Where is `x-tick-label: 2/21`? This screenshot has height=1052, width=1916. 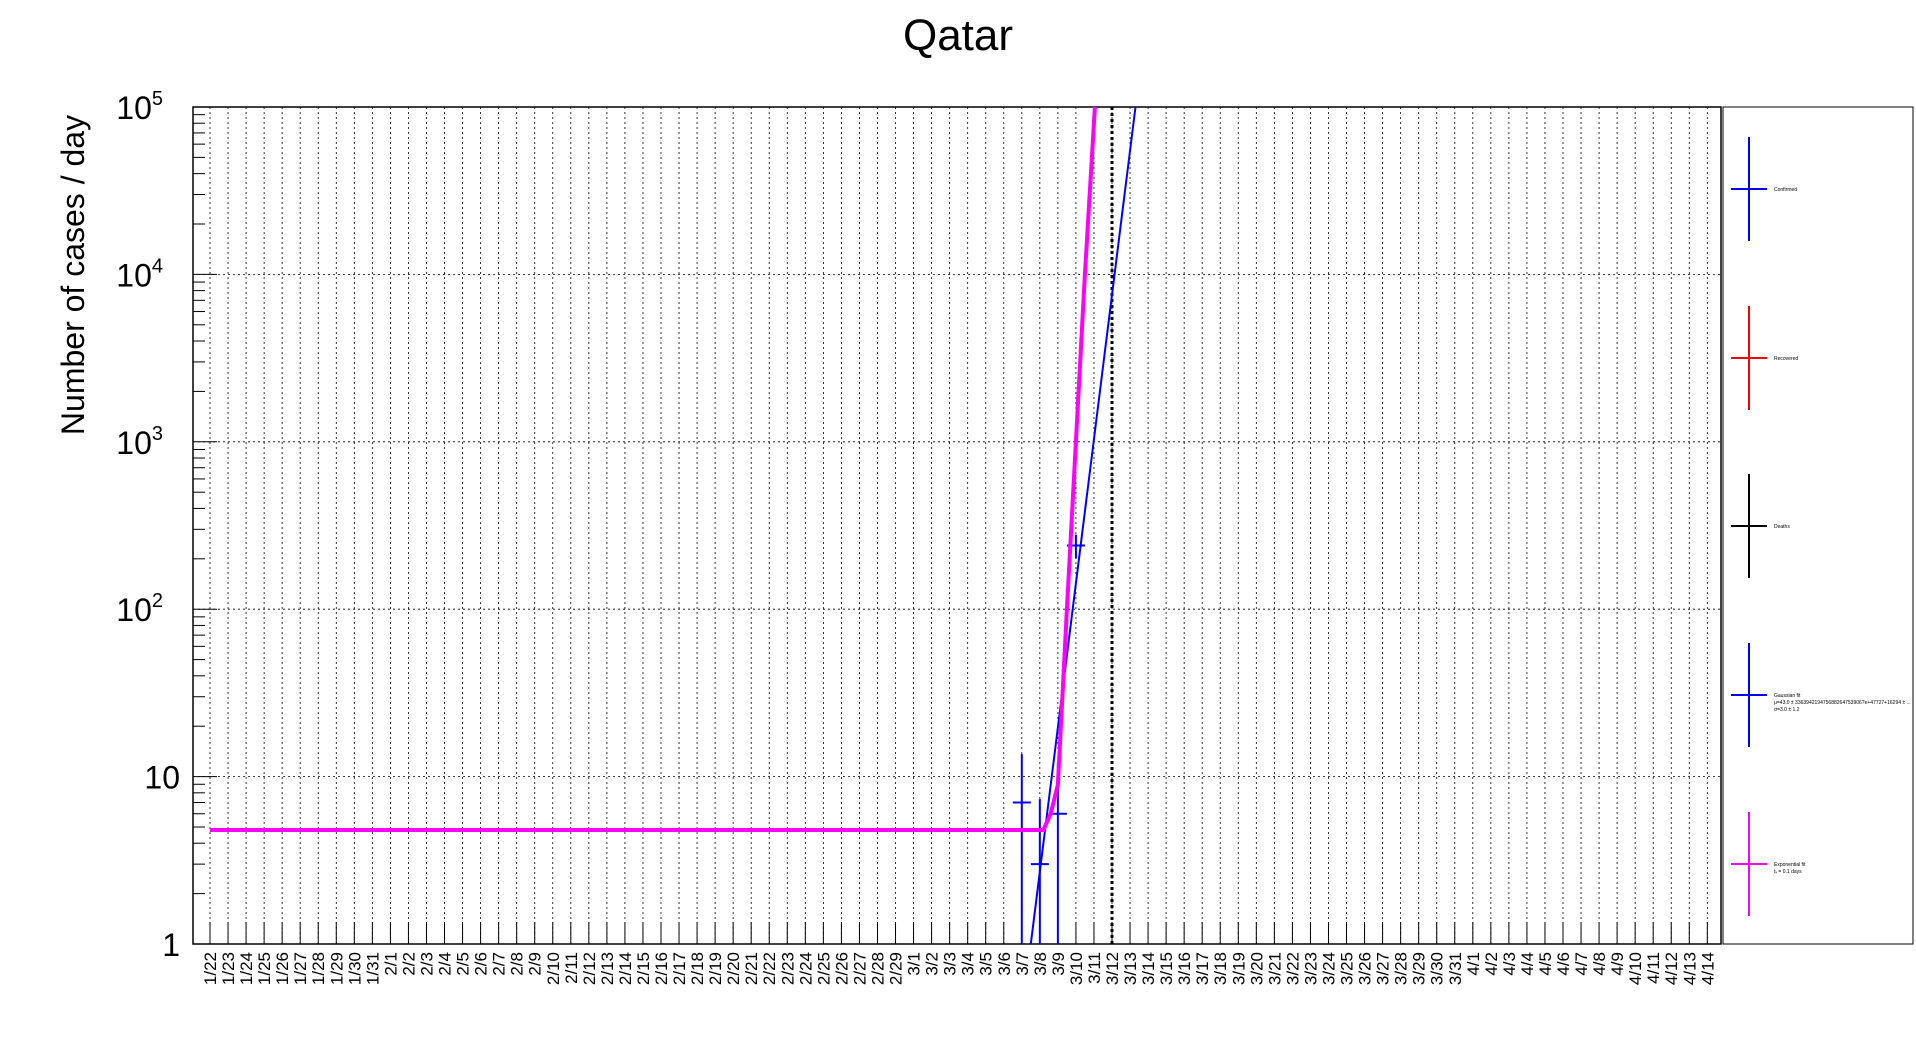 x-tick-label: 2/21 is located at coordinates (751, 968).